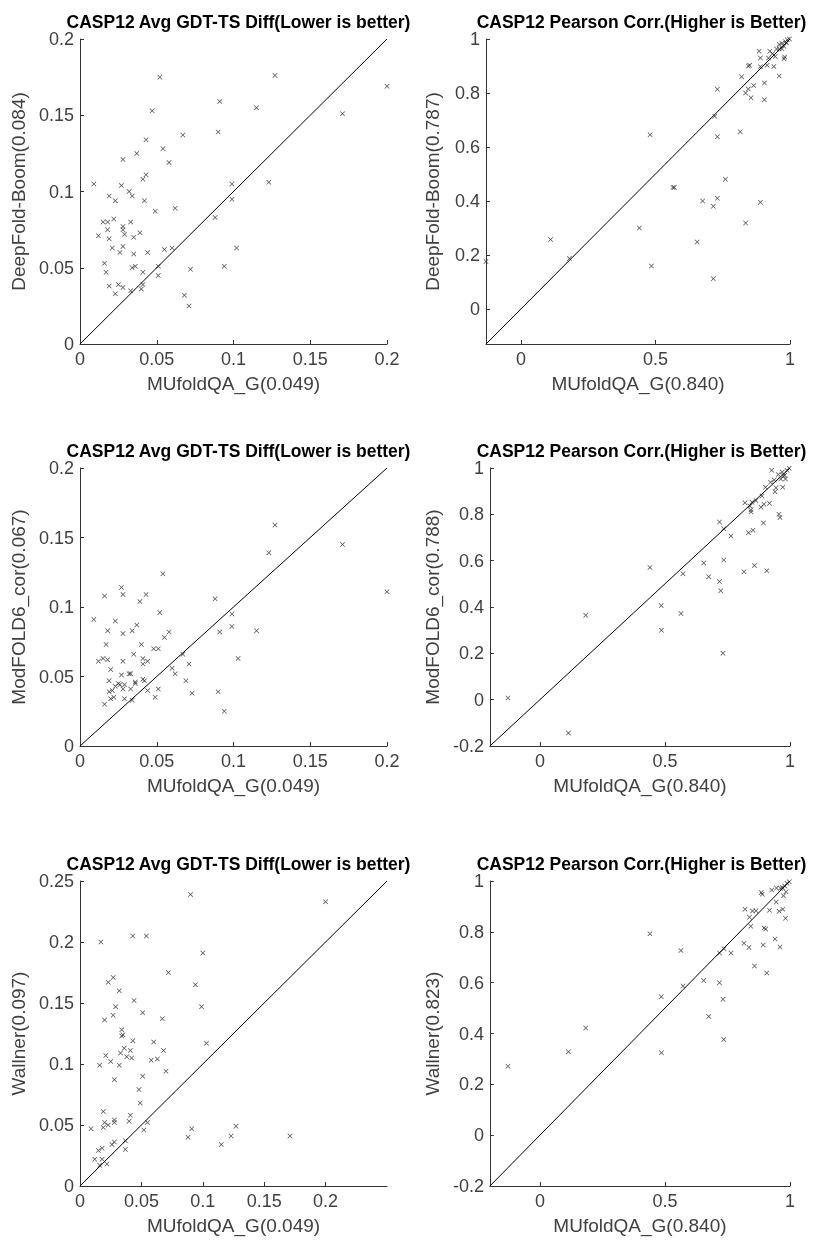 This screenshot has width=829, height=1243. What do you see at coordinates (433, 607) in the screenshot?
I see `y-axis-title: ModFOLD6_cor(0.788)` at bounding box center [433, 607].